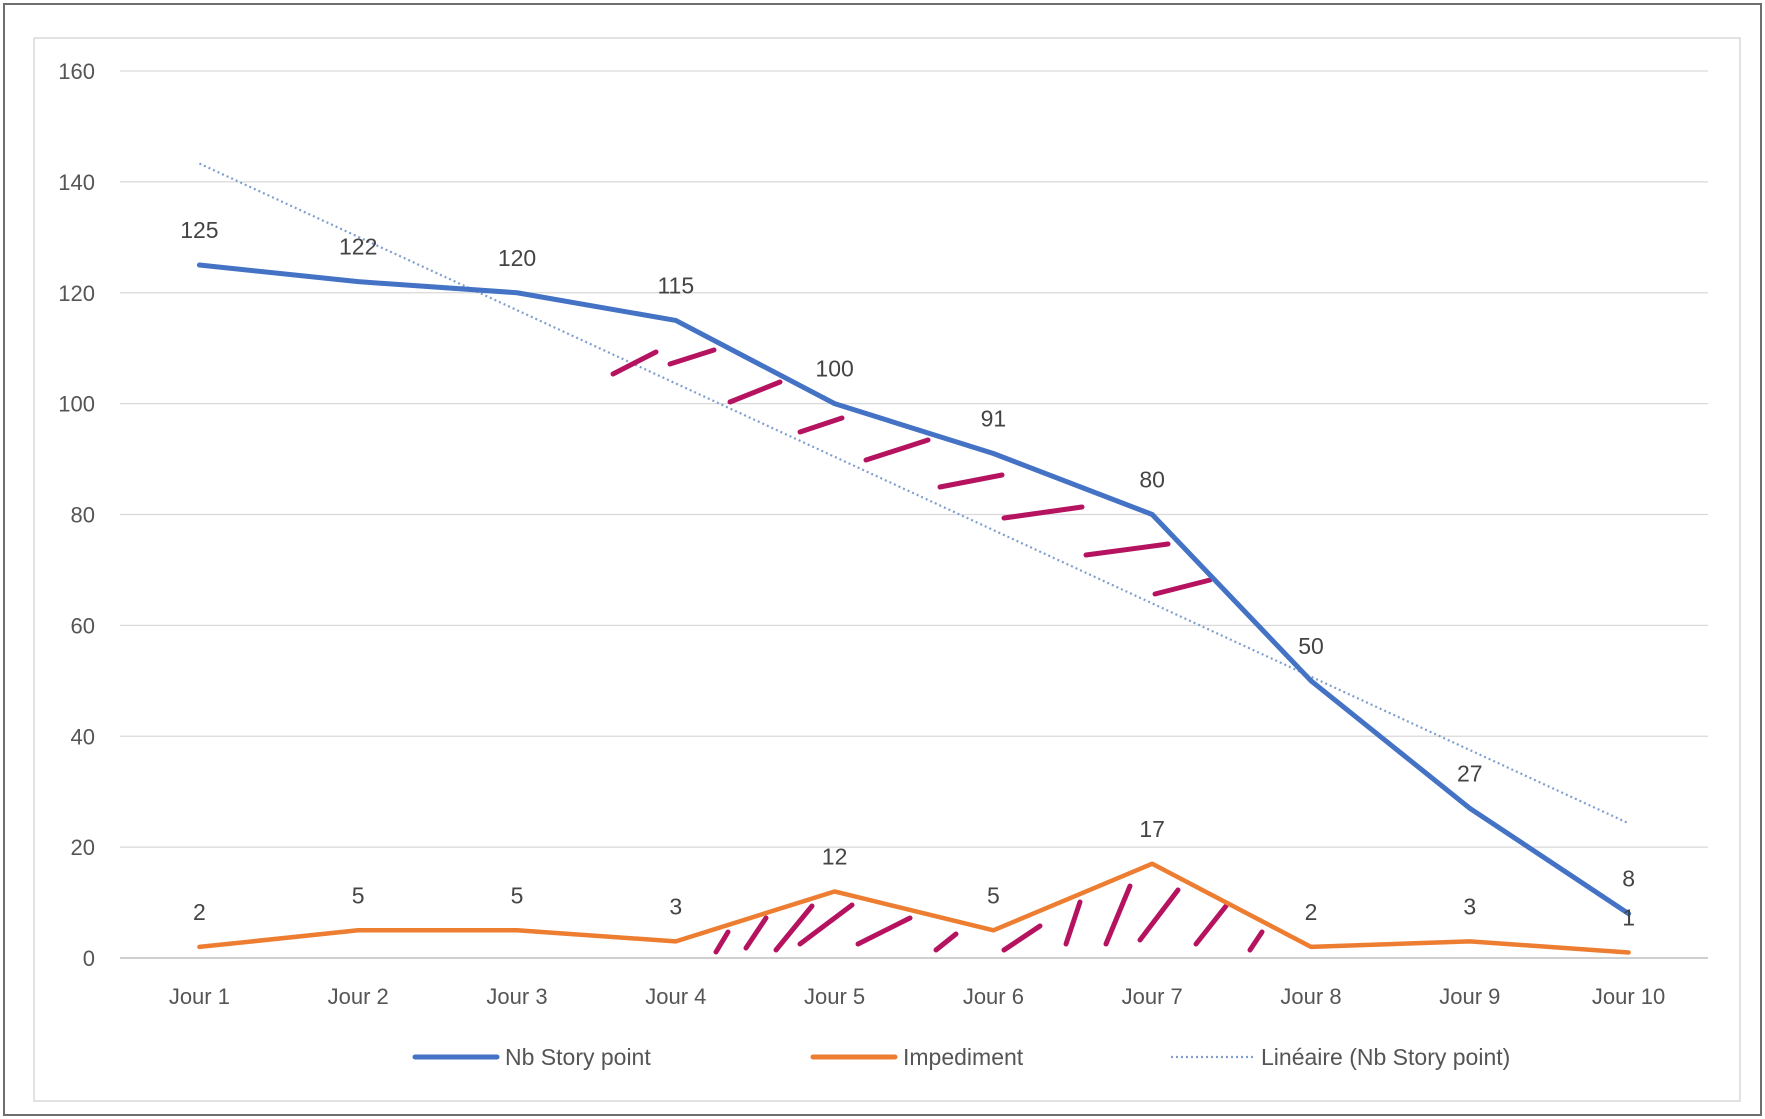 This screenshot has height=1119, width=1765. I want to click on y-tick-label: 0, so click(89, 958).